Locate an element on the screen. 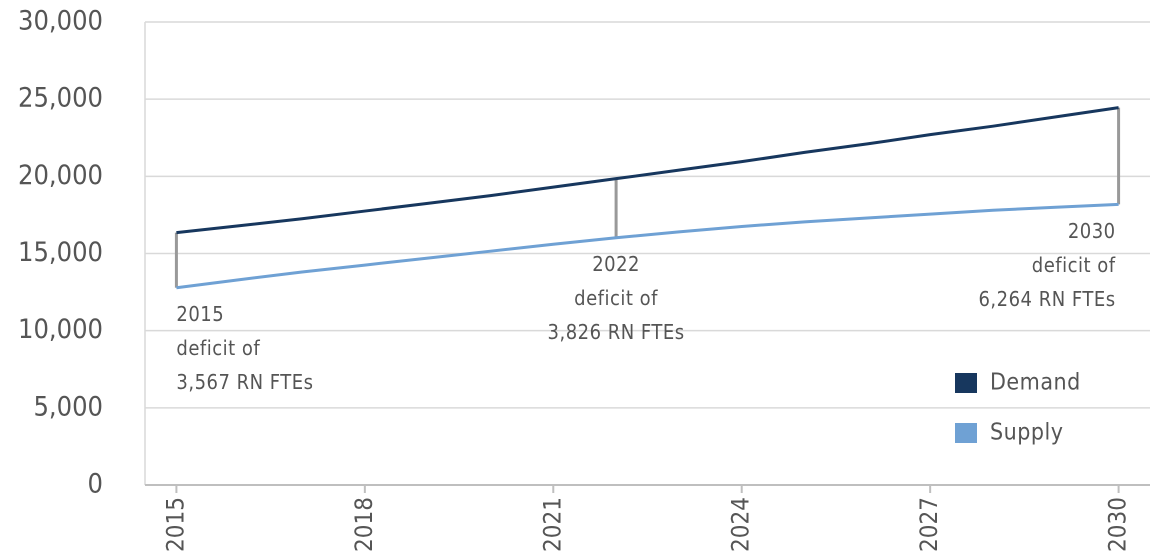 Image resolution: width=1154 pixels, height=556 pixels. x-tick-label: 2024 is located at coordinates (741, 524).